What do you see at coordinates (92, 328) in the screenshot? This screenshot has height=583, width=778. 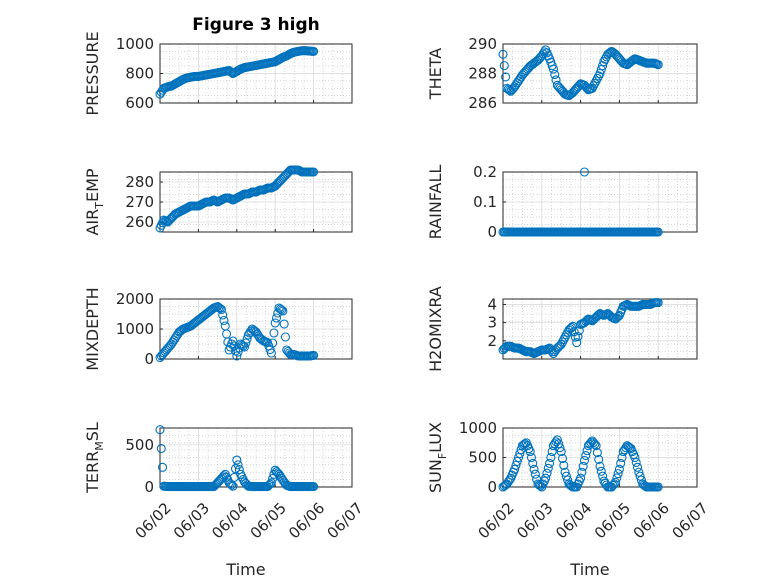 I see `y-axis-title: MIXDEPTH` at bounding box center [92, 328].